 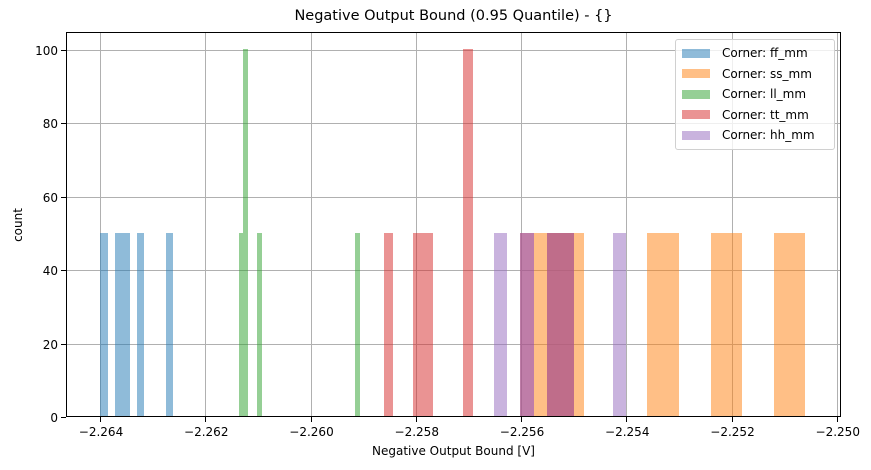 What do you see at coordinates (522, 432) in the screenshot?
I see `x-tick-label: −2.256` at bounding box center [522, 432].